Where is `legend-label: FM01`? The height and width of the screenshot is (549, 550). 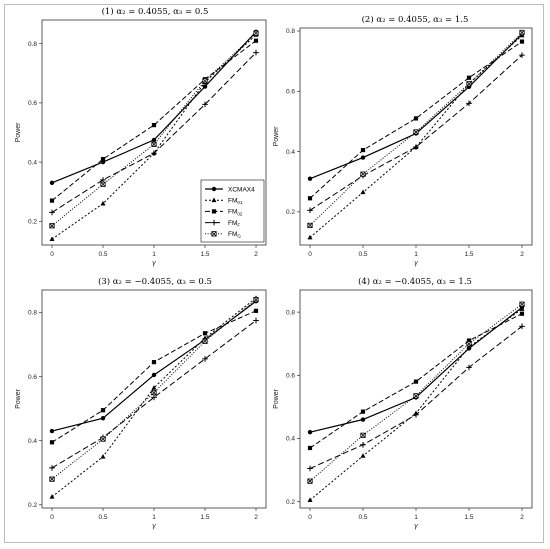
legend-label: FM01 is located at coordinates (235, 202).